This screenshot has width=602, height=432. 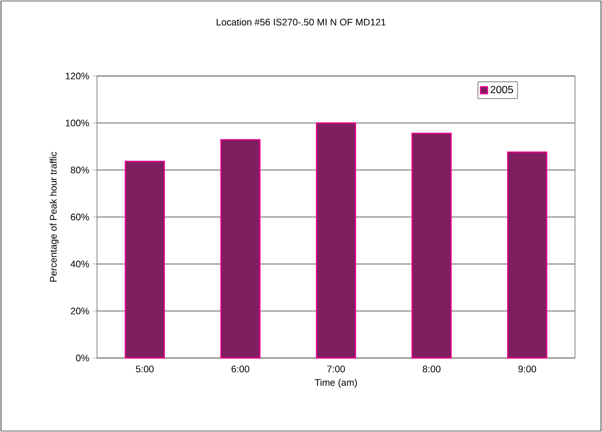 What do you see at coordinates (80, 311) in the screenshot?
I see `y-tick-label: 20%` at bounding box center [80, 311].